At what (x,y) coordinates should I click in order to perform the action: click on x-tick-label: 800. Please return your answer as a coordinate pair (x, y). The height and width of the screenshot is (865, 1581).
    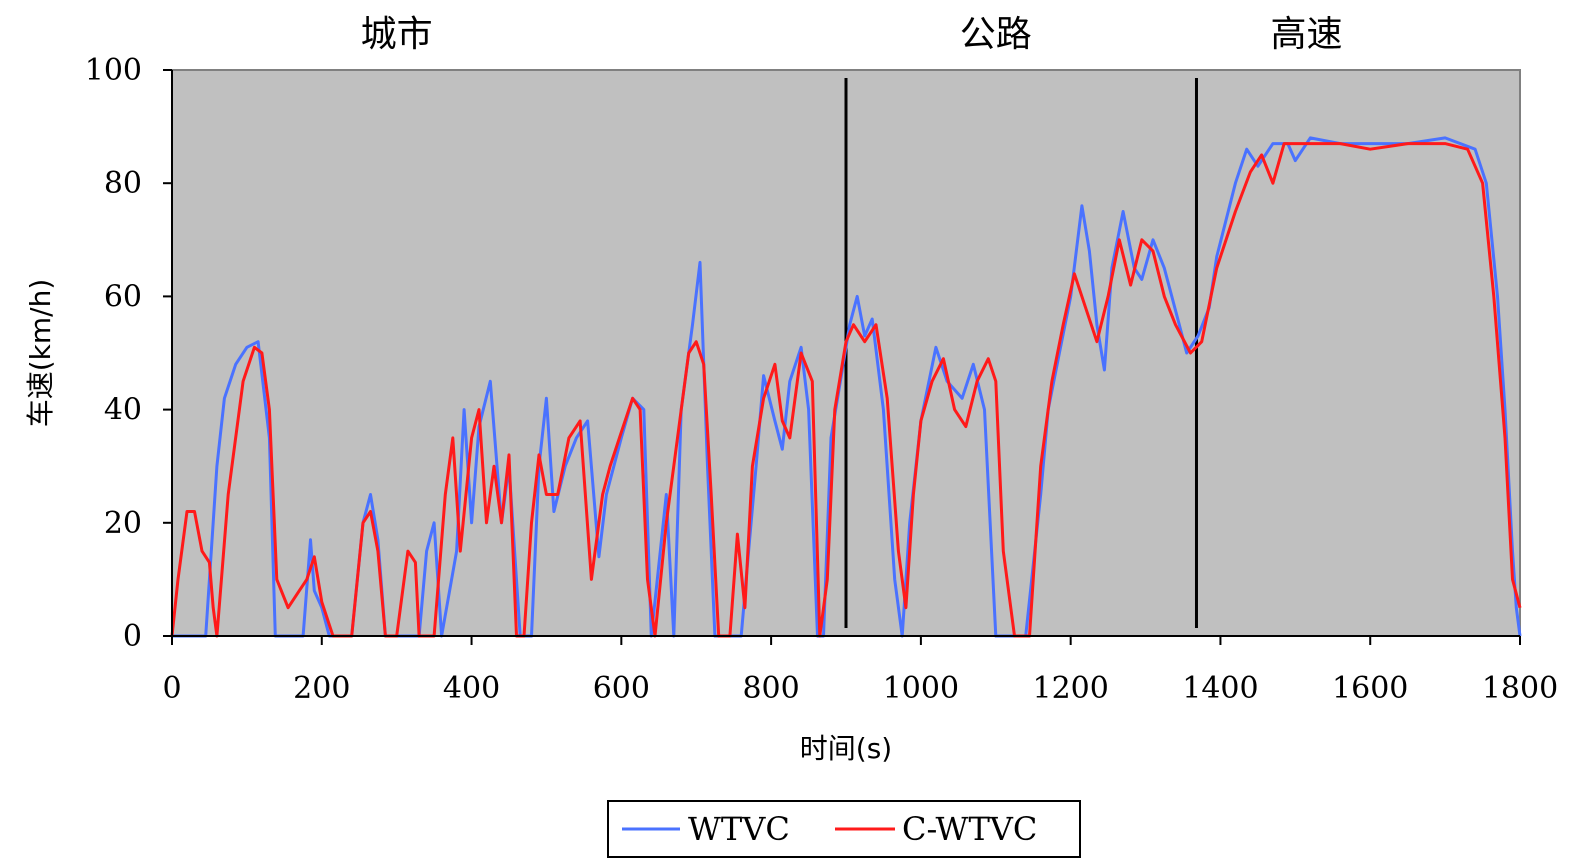
    Looking at the image, I should click on (770, 688).